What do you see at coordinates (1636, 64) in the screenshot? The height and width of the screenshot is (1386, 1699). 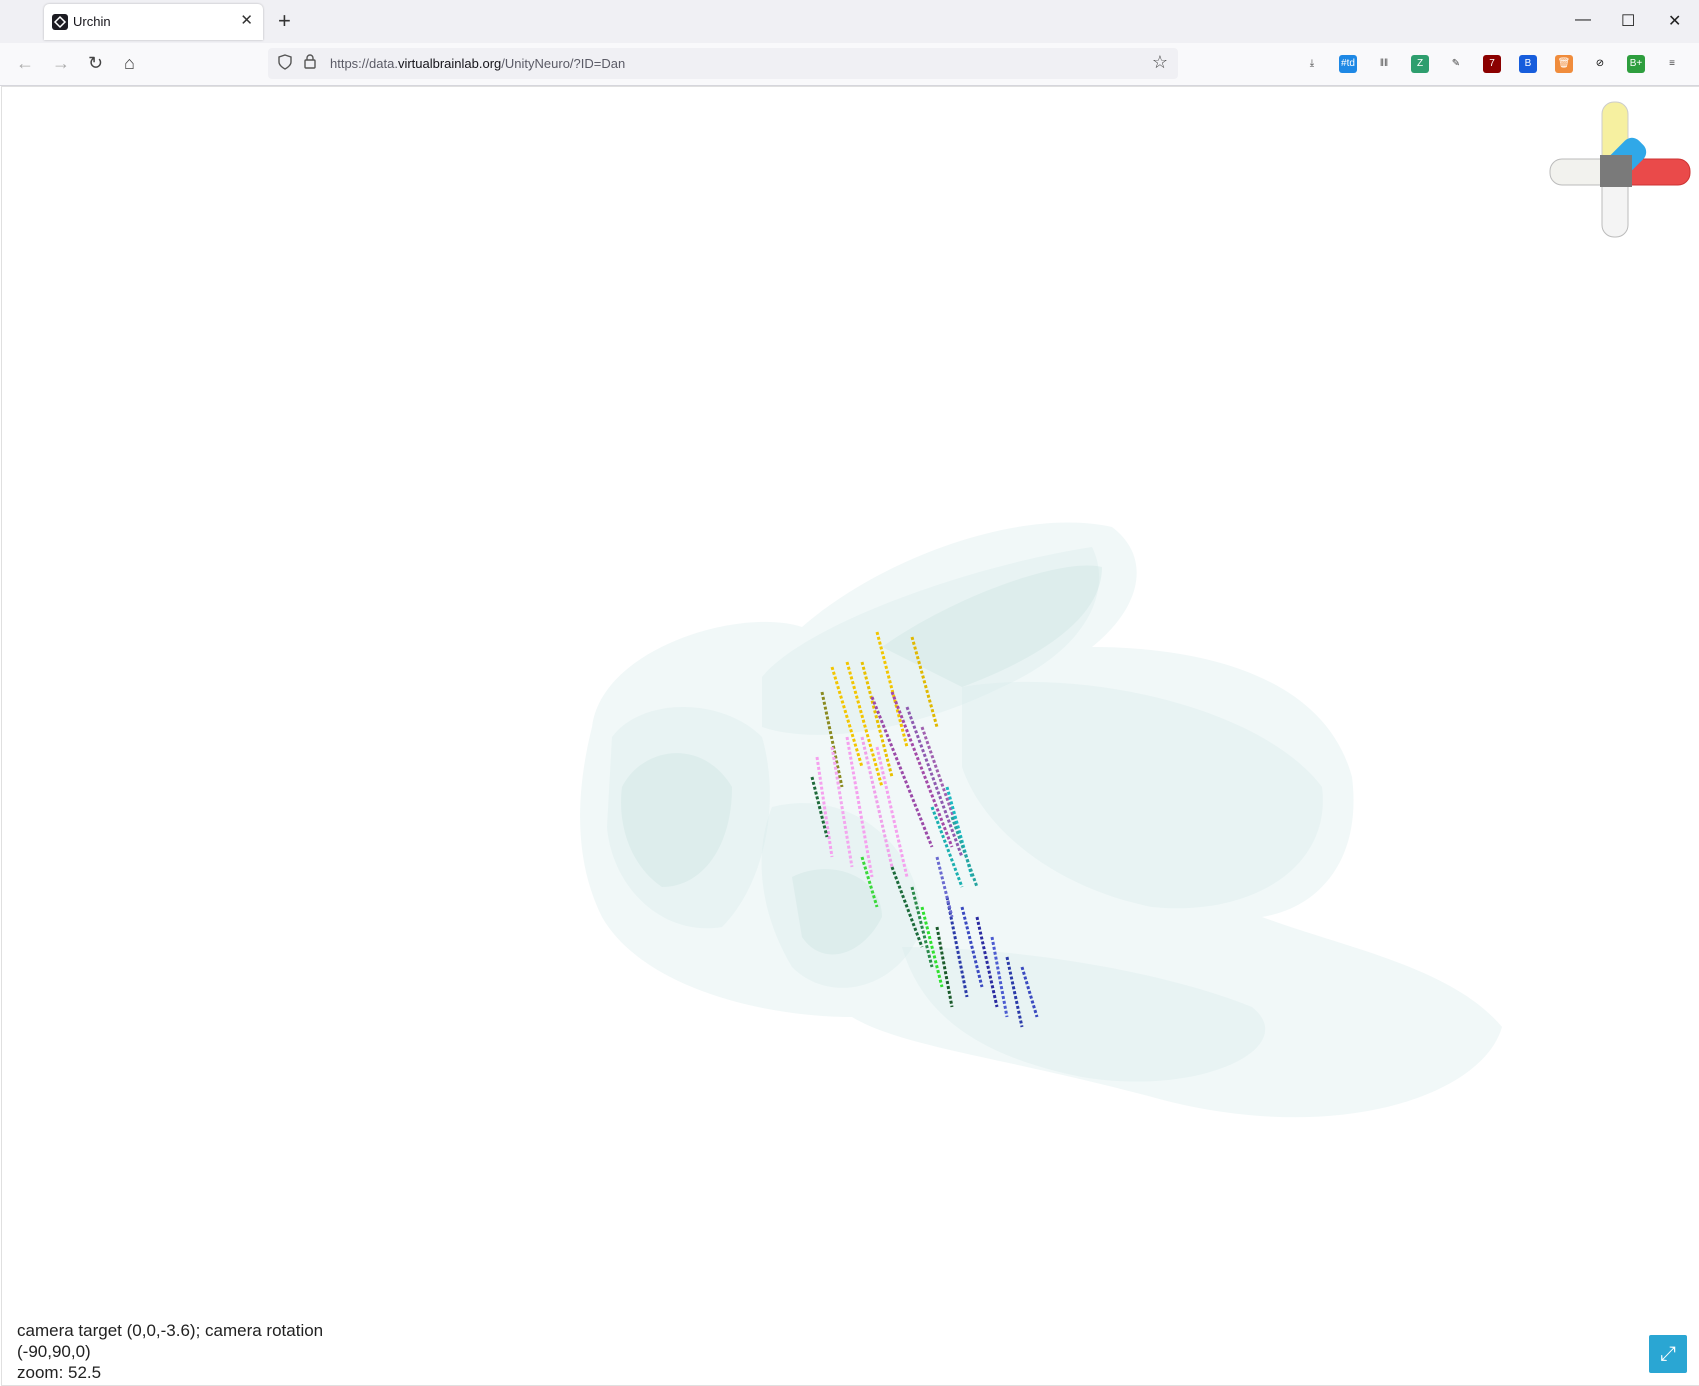 I see `grade-extension-icon: B+` at bounding box center [1636, 64].